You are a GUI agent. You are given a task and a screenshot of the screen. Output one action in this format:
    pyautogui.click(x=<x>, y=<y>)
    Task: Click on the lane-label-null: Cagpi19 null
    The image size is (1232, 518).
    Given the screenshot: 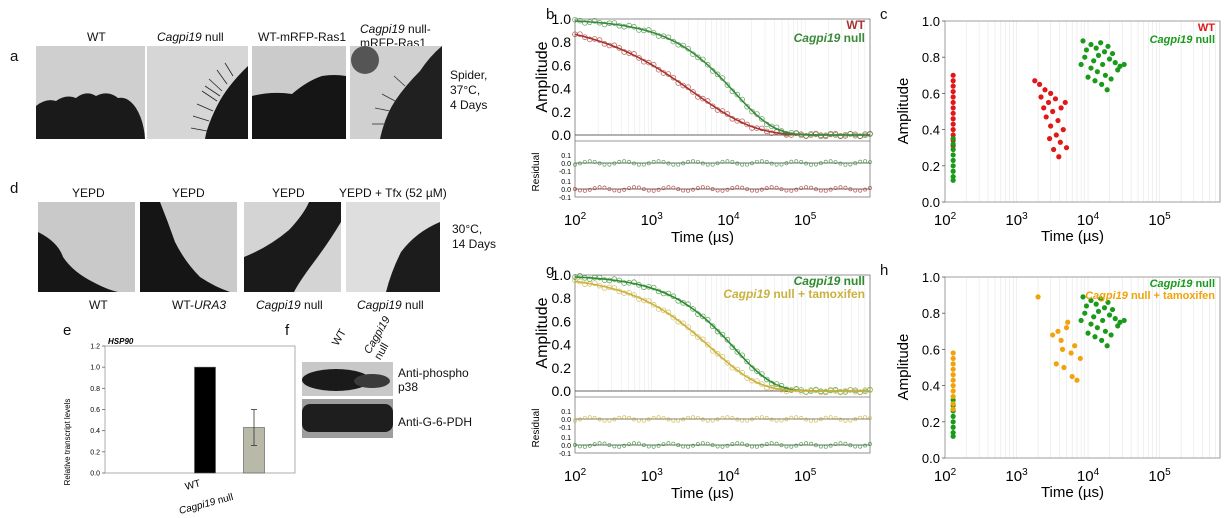 What is the action you would take?
    pyautogui.click(x=382, y=338)
    